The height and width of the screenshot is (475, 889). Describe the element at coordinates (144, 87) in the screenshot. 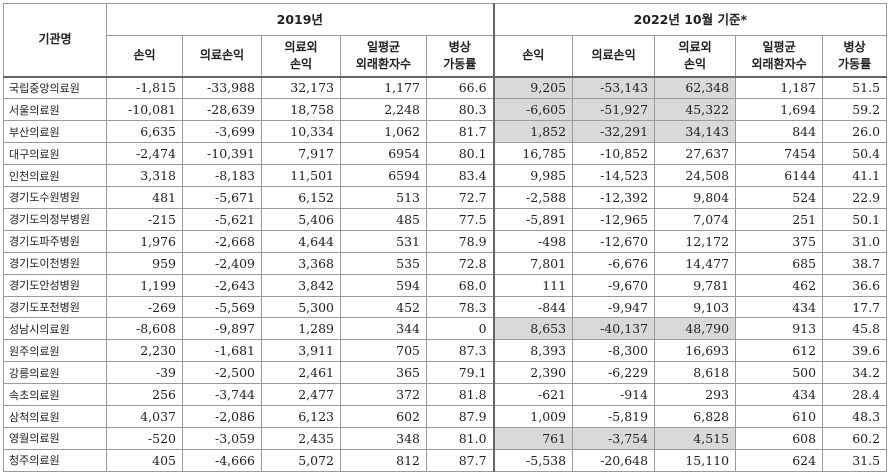

I see `cell-profit-2019: -1,815` at that location.